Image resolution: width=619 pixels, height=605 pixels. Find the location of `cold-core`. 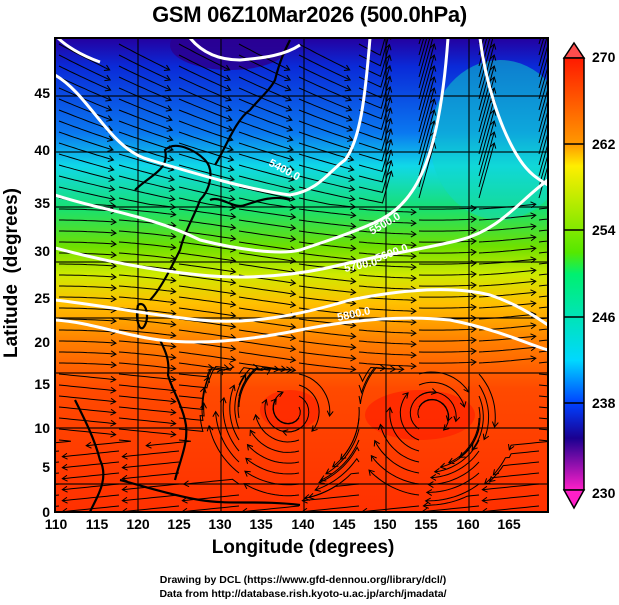

cold-core is located at coordinates (230, 54).